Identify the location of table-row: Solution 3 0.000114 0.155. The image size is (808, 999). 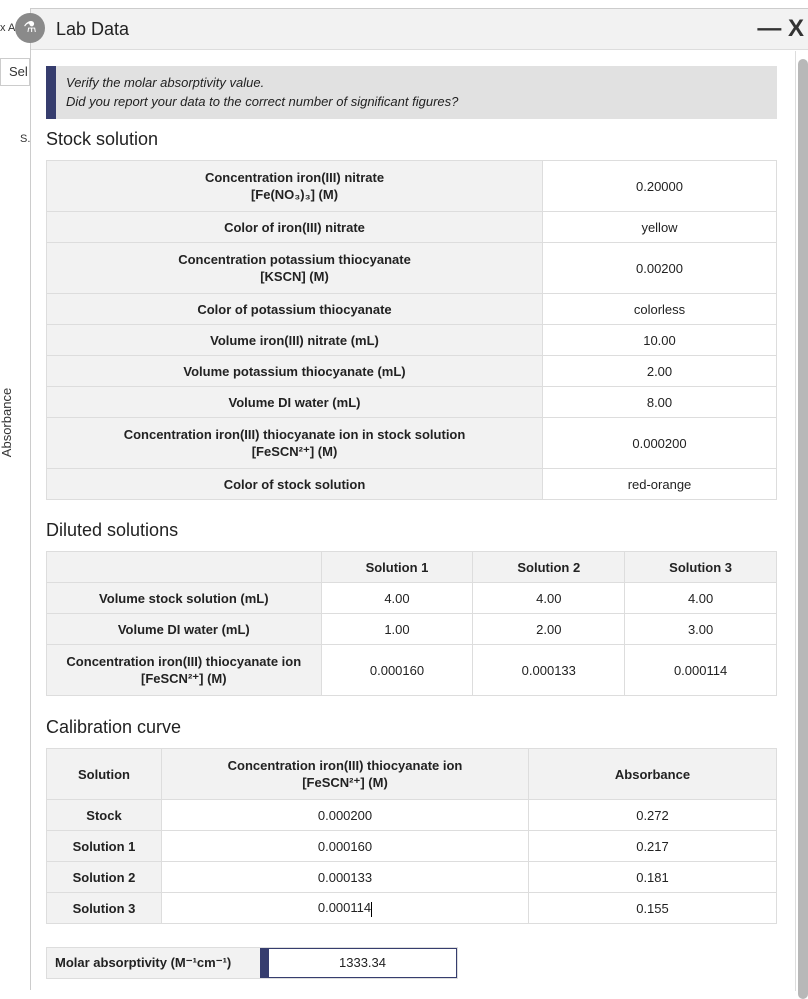
(411, 908).